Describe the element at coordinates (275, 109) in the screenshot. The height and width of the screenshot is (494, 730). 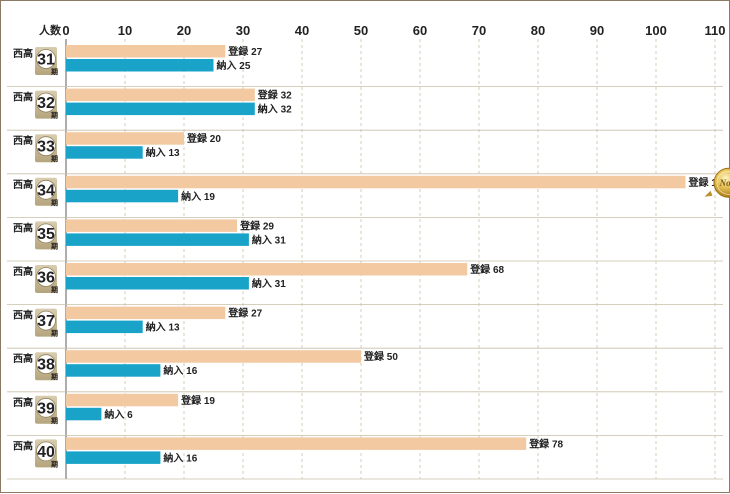
I see `paid-data-label: 納入 32` at that location.